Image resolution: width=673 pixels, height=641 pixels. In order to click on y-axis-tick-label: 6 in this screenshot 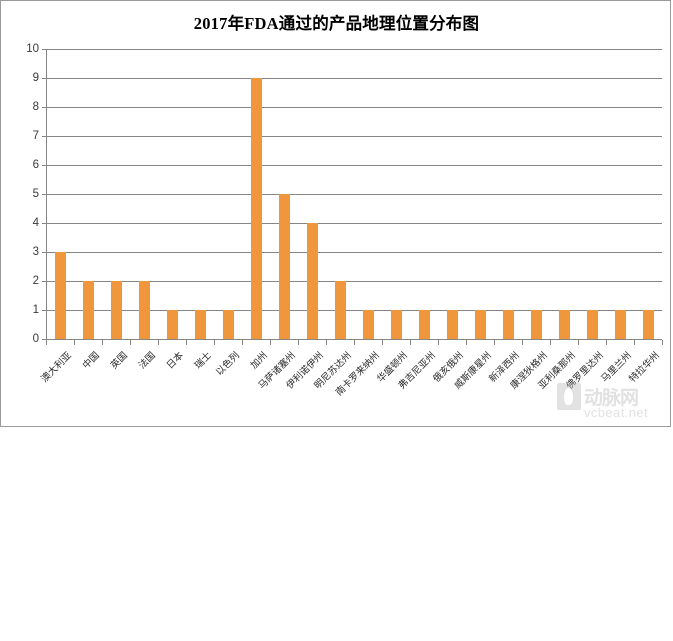, I will do `click(35, 165)`.